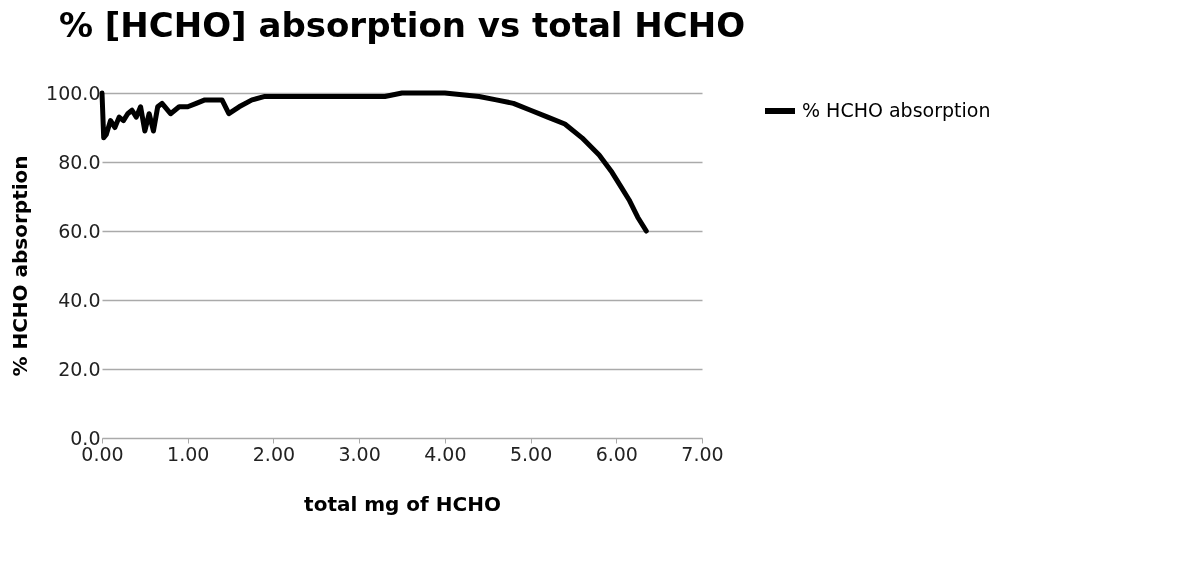 The image size is (1198, 572). Describe the element at coordinates (402, 503) in the screenshot. I see `x-axis-title: total mg of HCHO` at that location.